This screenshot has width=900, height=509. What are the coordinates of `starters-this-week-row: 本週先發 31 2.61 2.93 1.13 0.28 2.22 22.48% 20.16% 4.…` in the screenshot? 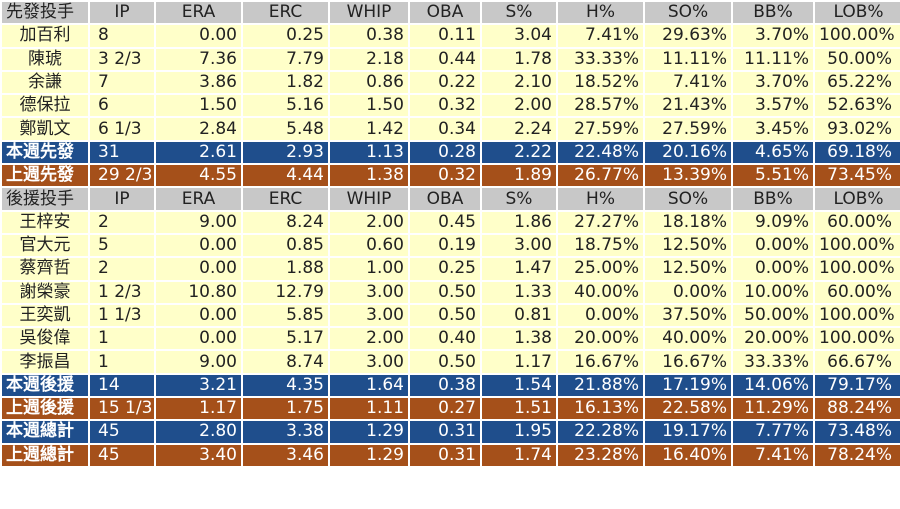 It's located at (451, 152).